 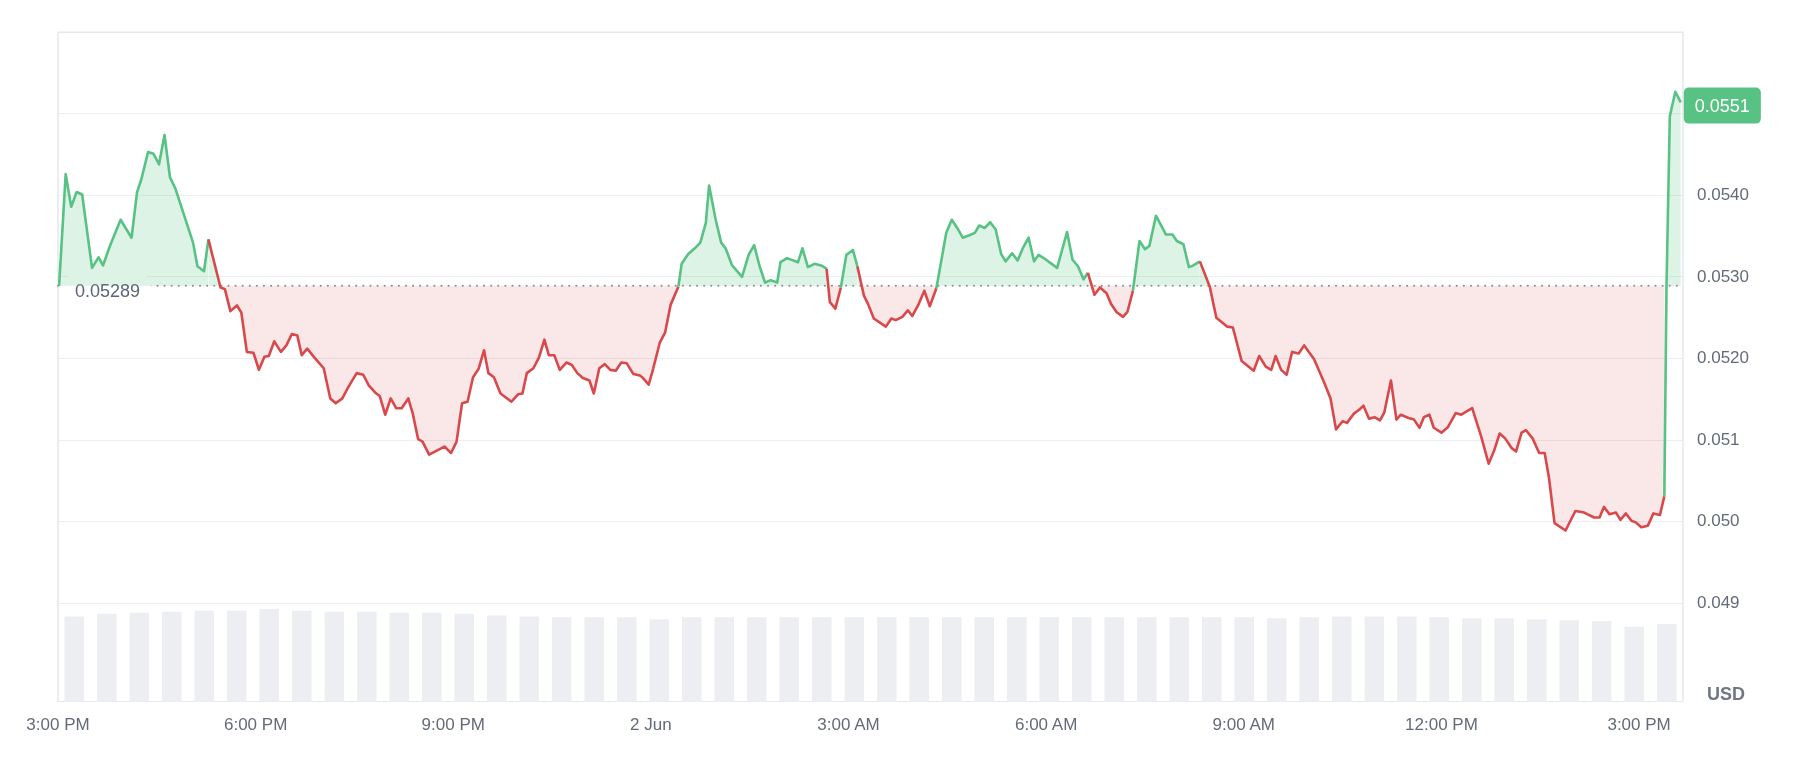 I want to click on x-tick-label: 2 Jun, so click(x=651, y=724).